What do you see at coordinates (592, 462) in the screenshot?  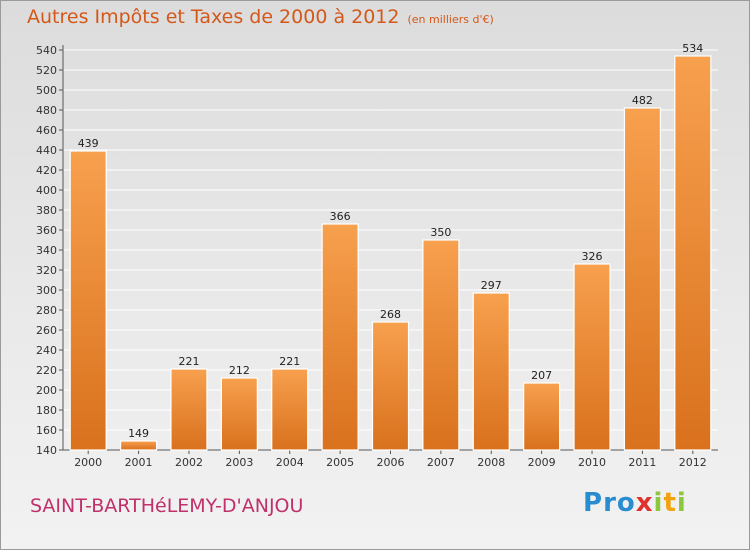 I see `x-tick-label-2010: 2010` at bounding box center [592, 462].